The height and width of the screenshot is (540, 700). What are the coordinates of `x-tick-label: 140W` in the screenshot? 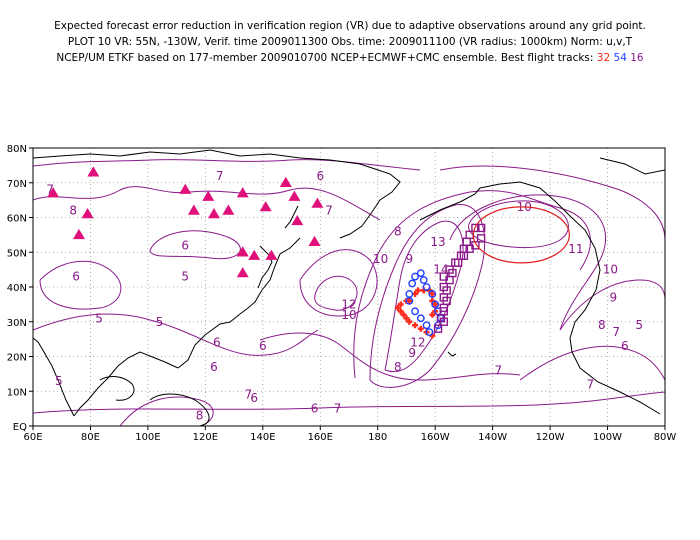 It's located at (492, 437).